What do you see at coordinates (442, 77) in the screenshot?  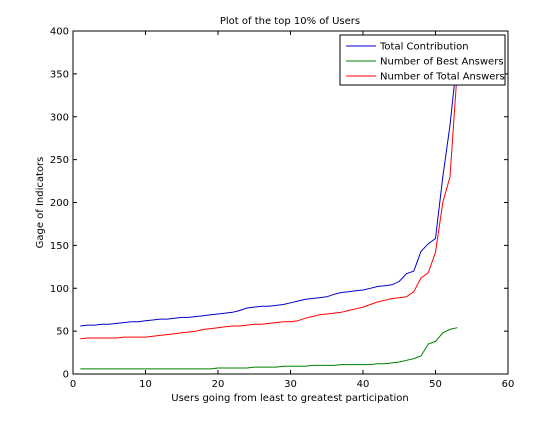 I see `legend-label-2: Number of Total Answers` at bounding box center [442, 77].